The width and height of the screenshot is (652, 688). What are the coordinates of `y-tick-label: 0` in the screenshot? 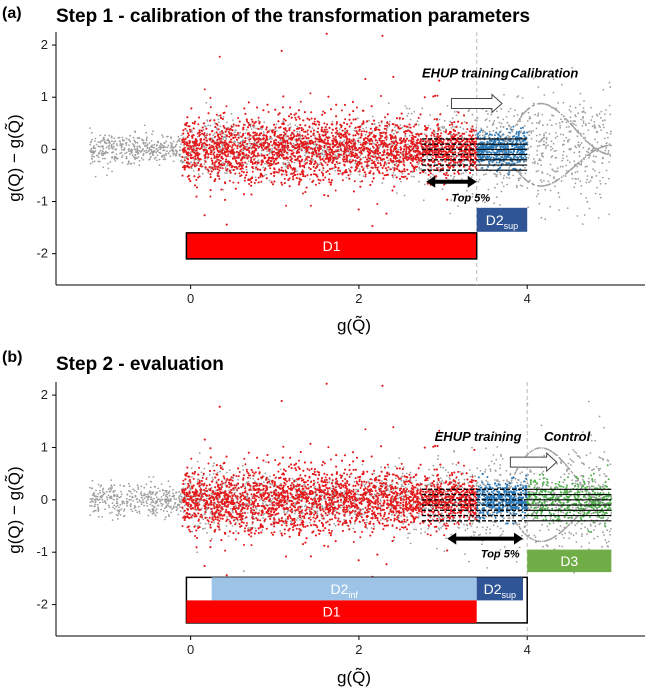 It's located at (44, 148).